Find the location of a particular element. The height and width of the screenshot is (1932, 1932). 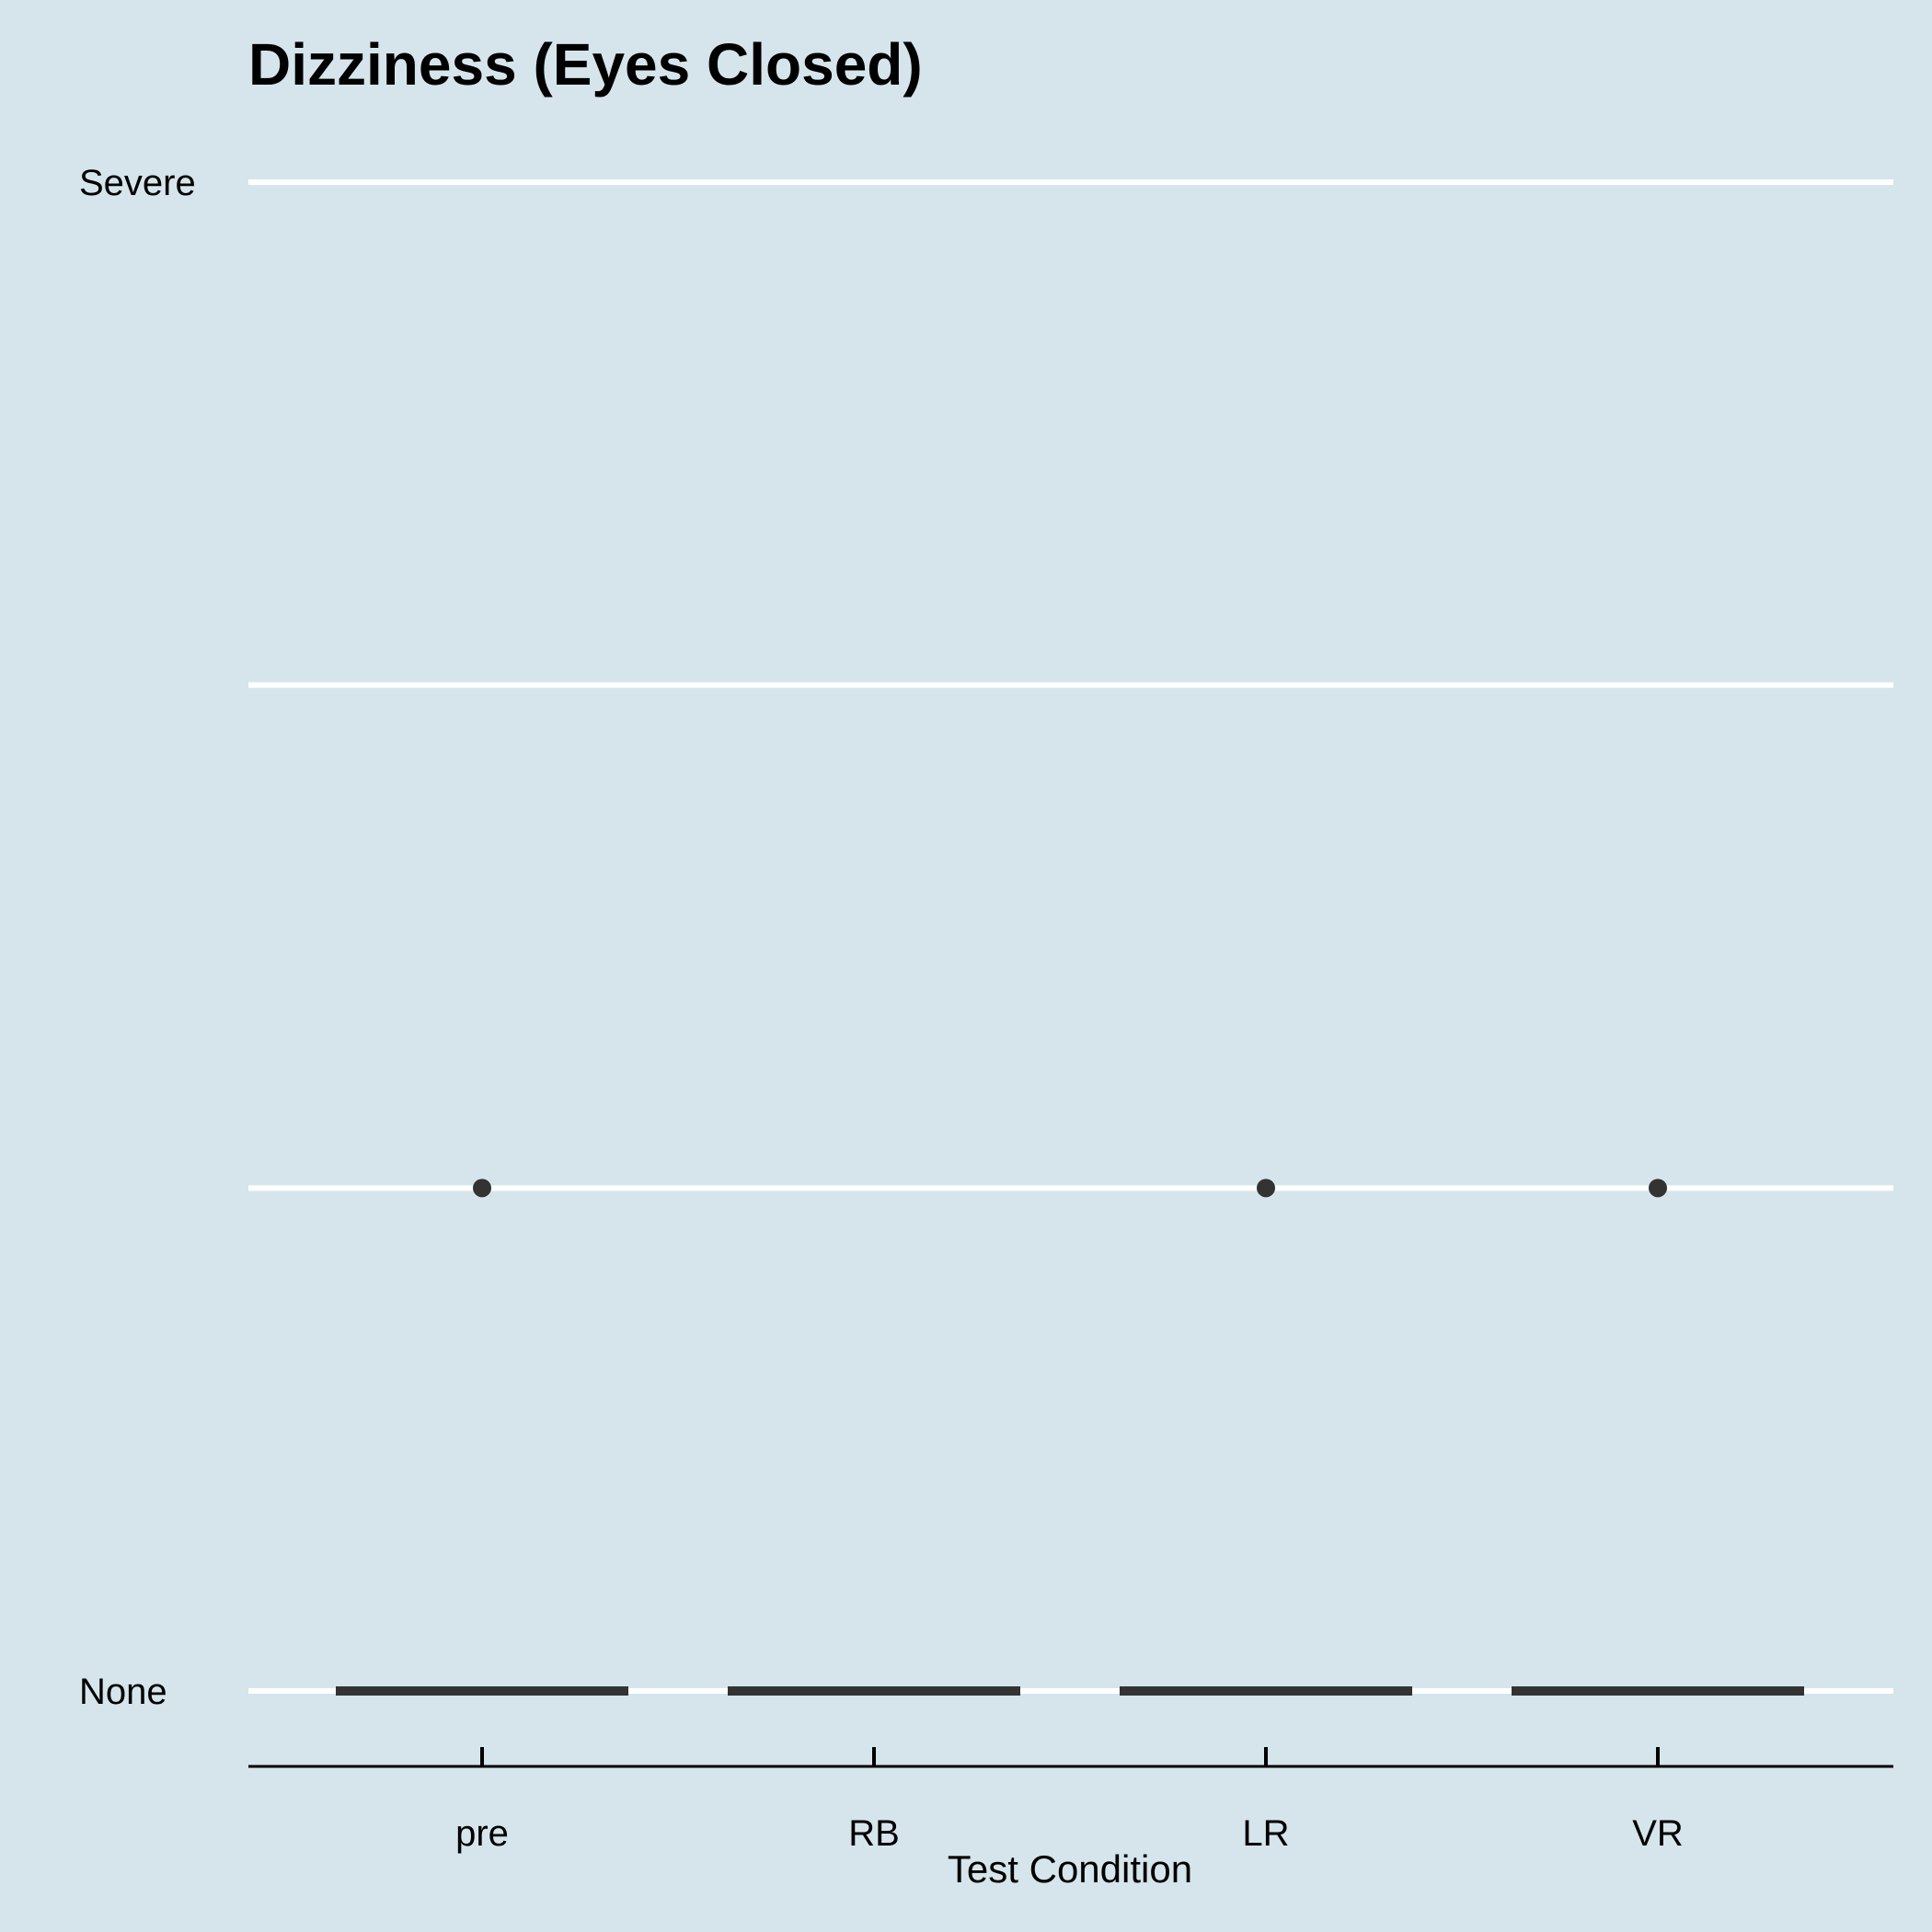

x-tick-label: RB is located at coordinates (874, 1833).